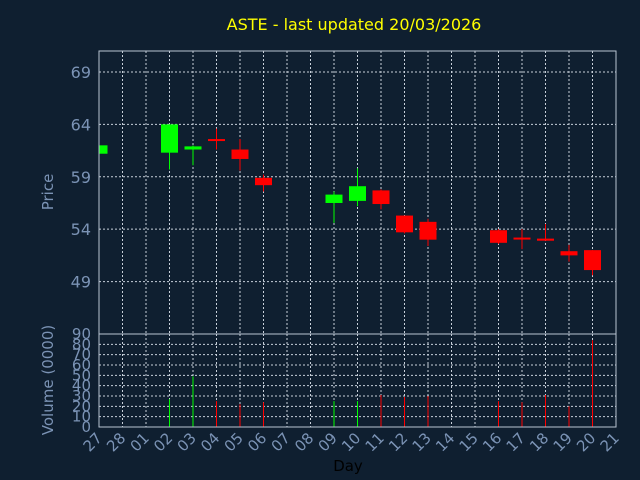 This screenshot has height=480, width=640. I want to click on x-tick-label: 14, so click(445, 442).